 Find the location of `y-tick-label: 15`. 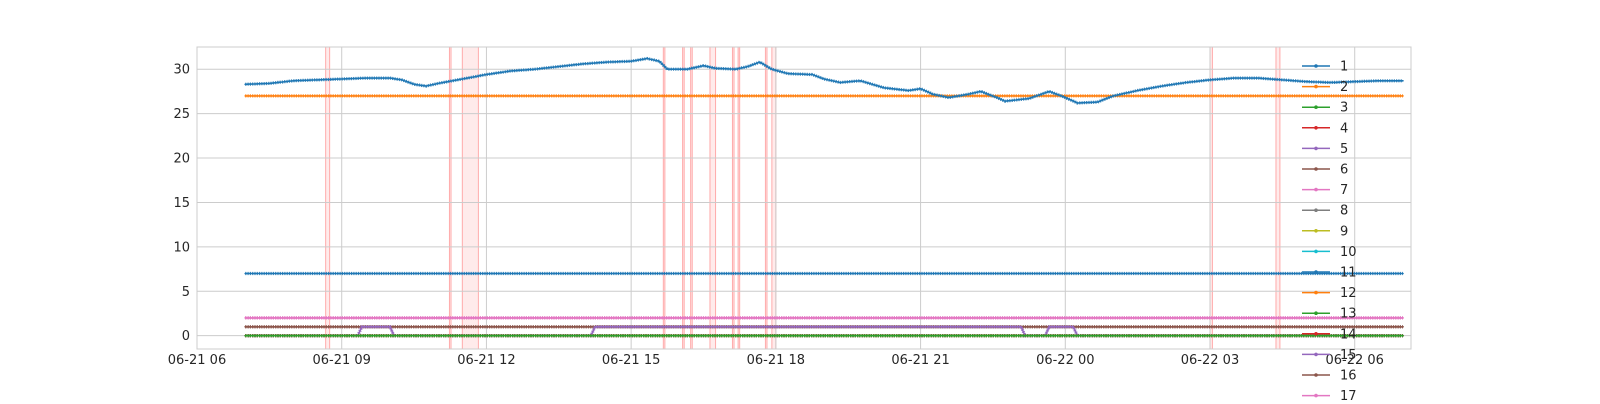

y-tick-label: 15 is located at coordinates (181, 203).